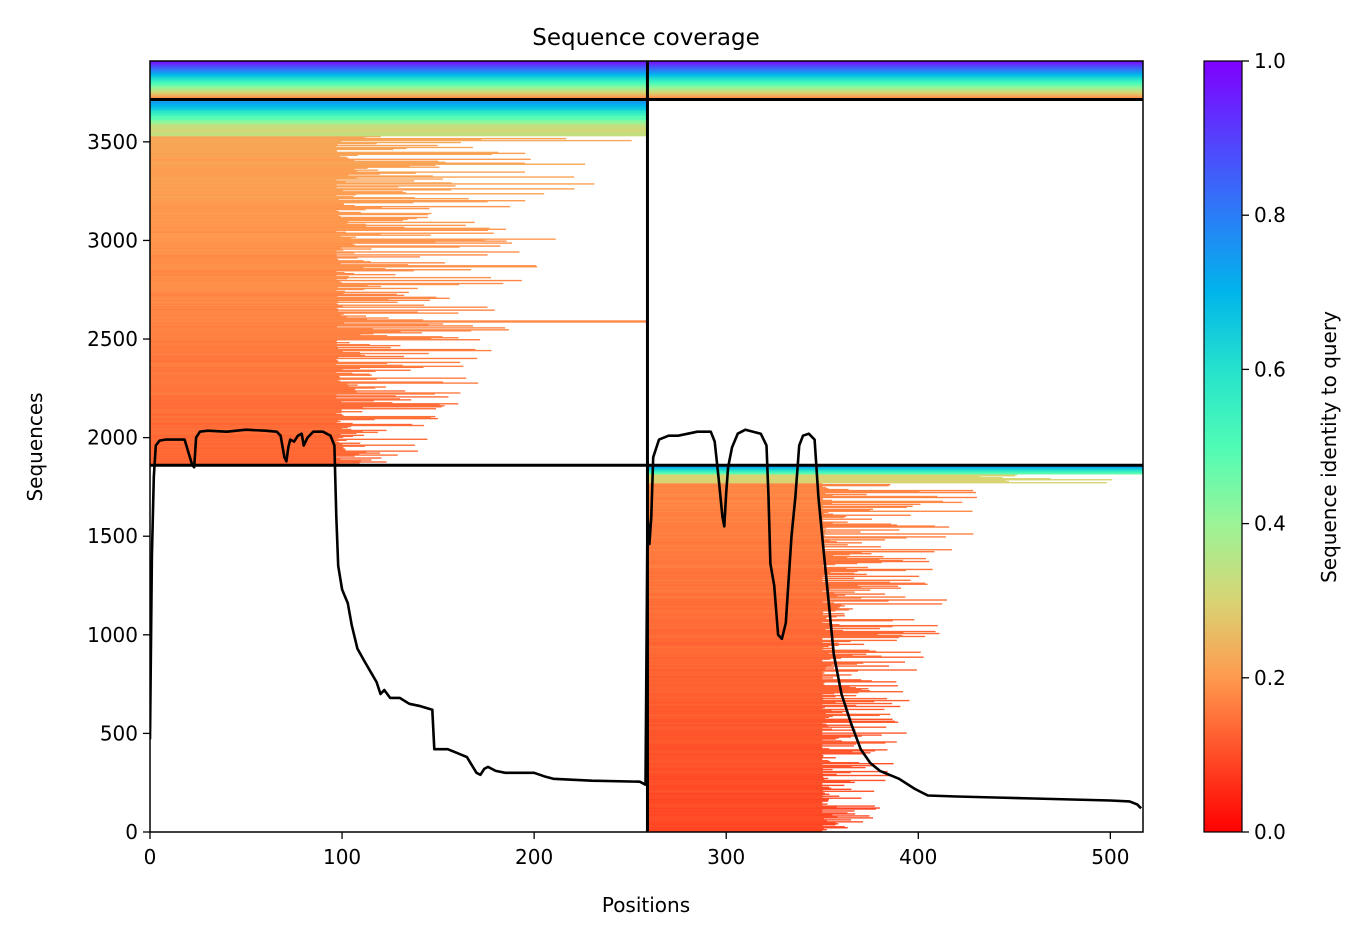  I want to click on x-axis: 0 100 200 300 400 500, so click(636, 850).